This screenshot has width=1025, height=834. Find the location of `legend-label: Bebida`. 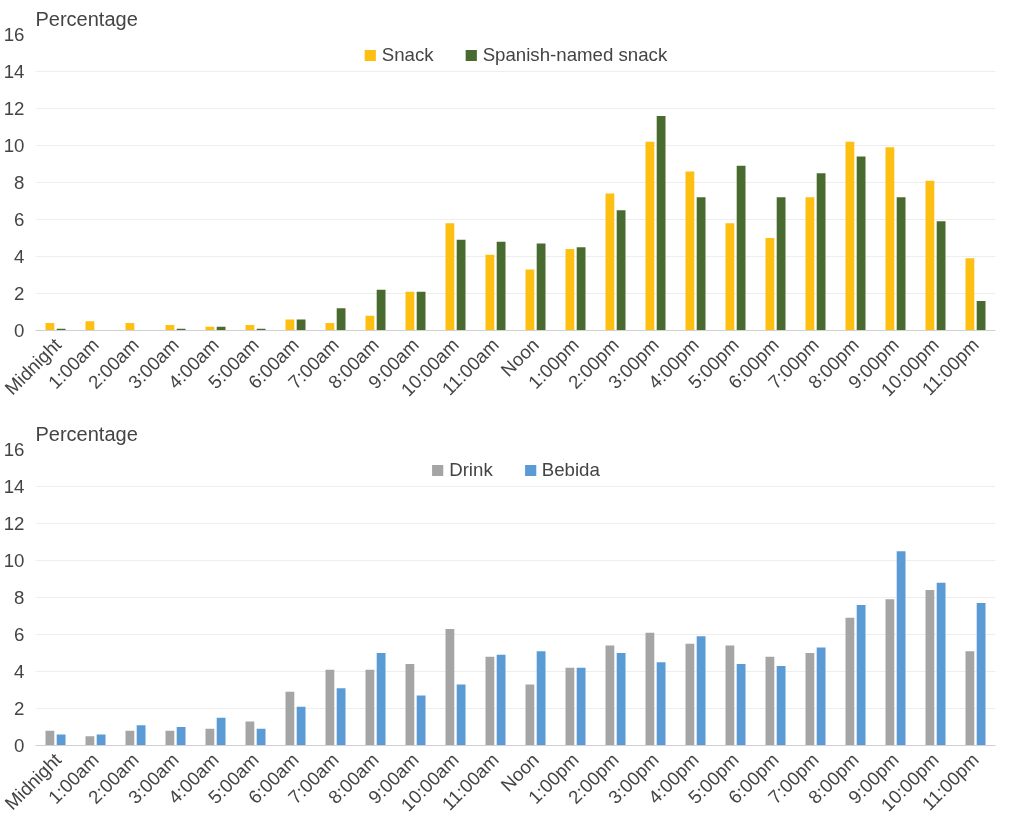

legend-label: Bebida is located at coordinates (570, 470).